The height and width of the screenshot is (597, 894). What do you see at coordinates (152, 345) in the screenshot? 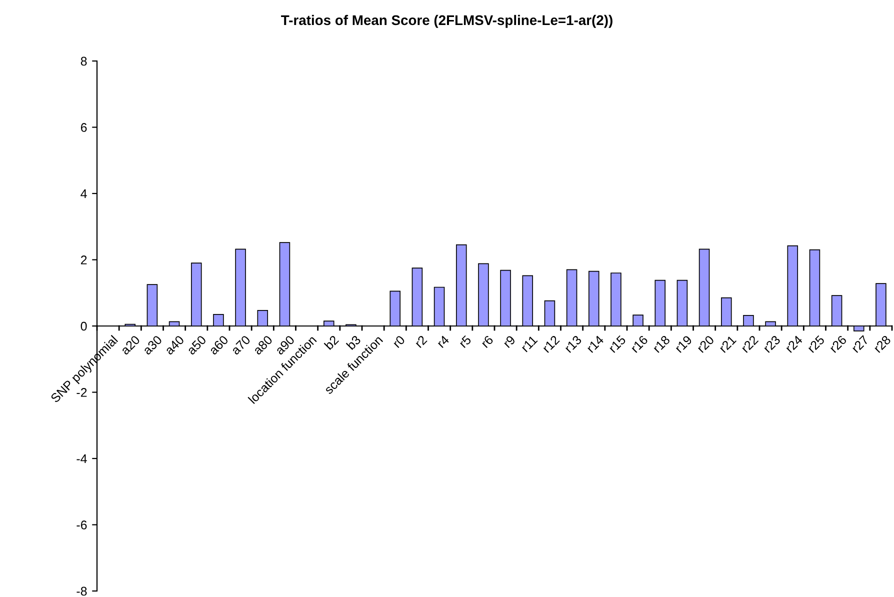
I see `x-tick-label: a30` at bounding box center [152, 345].